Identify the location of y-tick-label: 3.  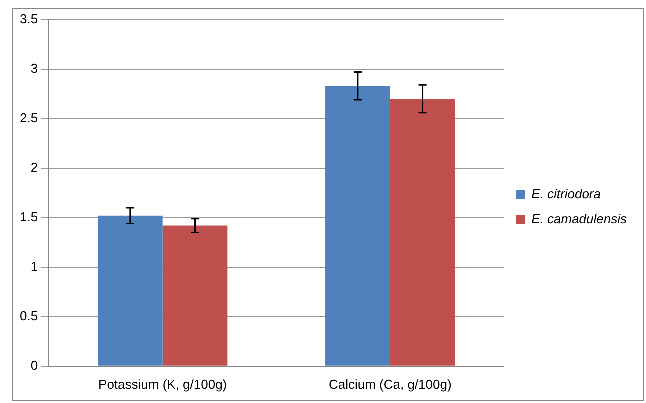
(34, 68).